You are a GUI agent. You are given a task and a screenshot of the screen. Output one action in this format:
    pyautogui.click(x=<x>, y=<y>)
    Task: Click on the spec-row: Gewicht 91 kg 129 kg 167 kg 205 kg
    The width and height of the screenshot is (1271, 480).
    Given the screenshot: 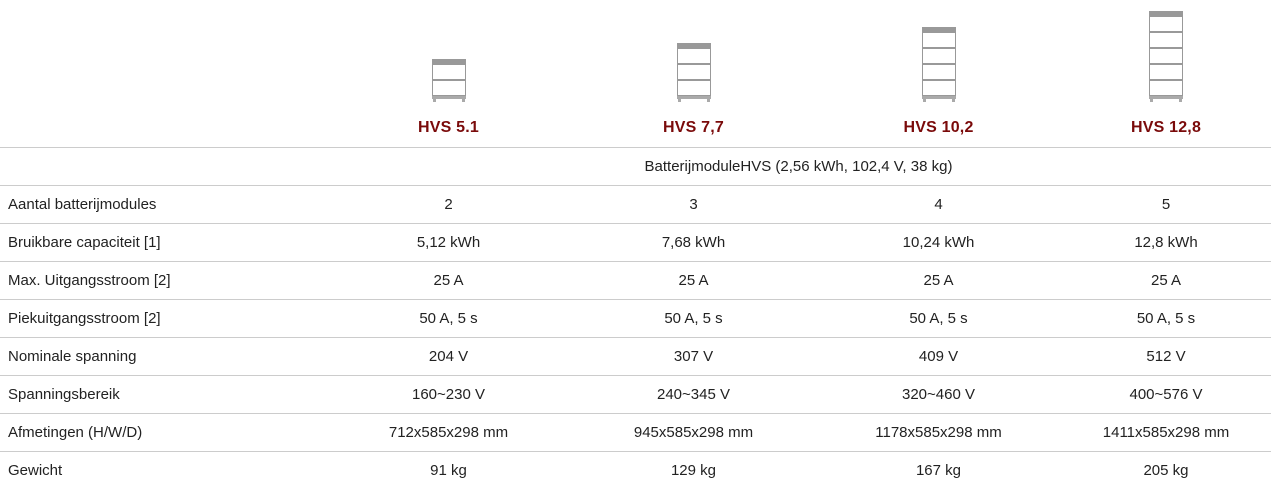 What is the action you would take?
    pyautogui.click(x=635, y=465)
    